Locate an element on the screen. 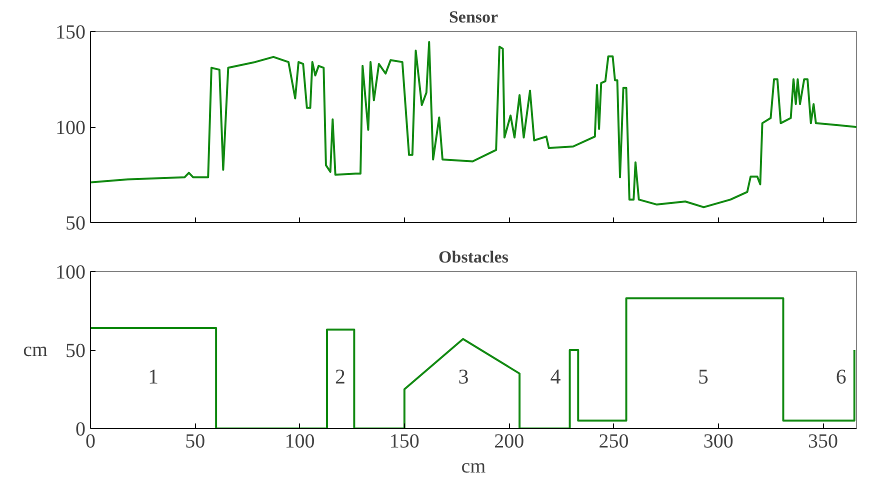  x-tick-label: 250 is located at coordinates (613, 441).